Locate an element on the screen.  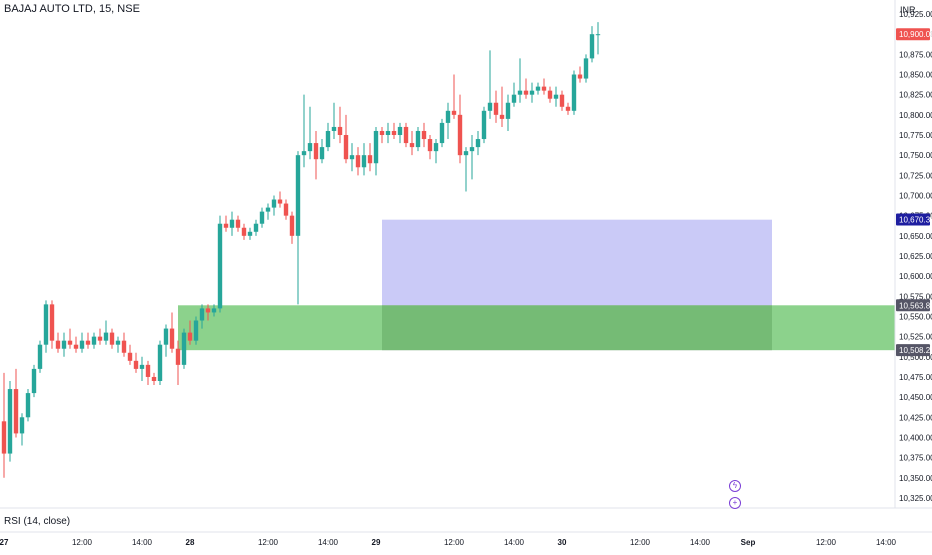
y-tick-label: 10,650.00 is located at coordinates (915, 236).